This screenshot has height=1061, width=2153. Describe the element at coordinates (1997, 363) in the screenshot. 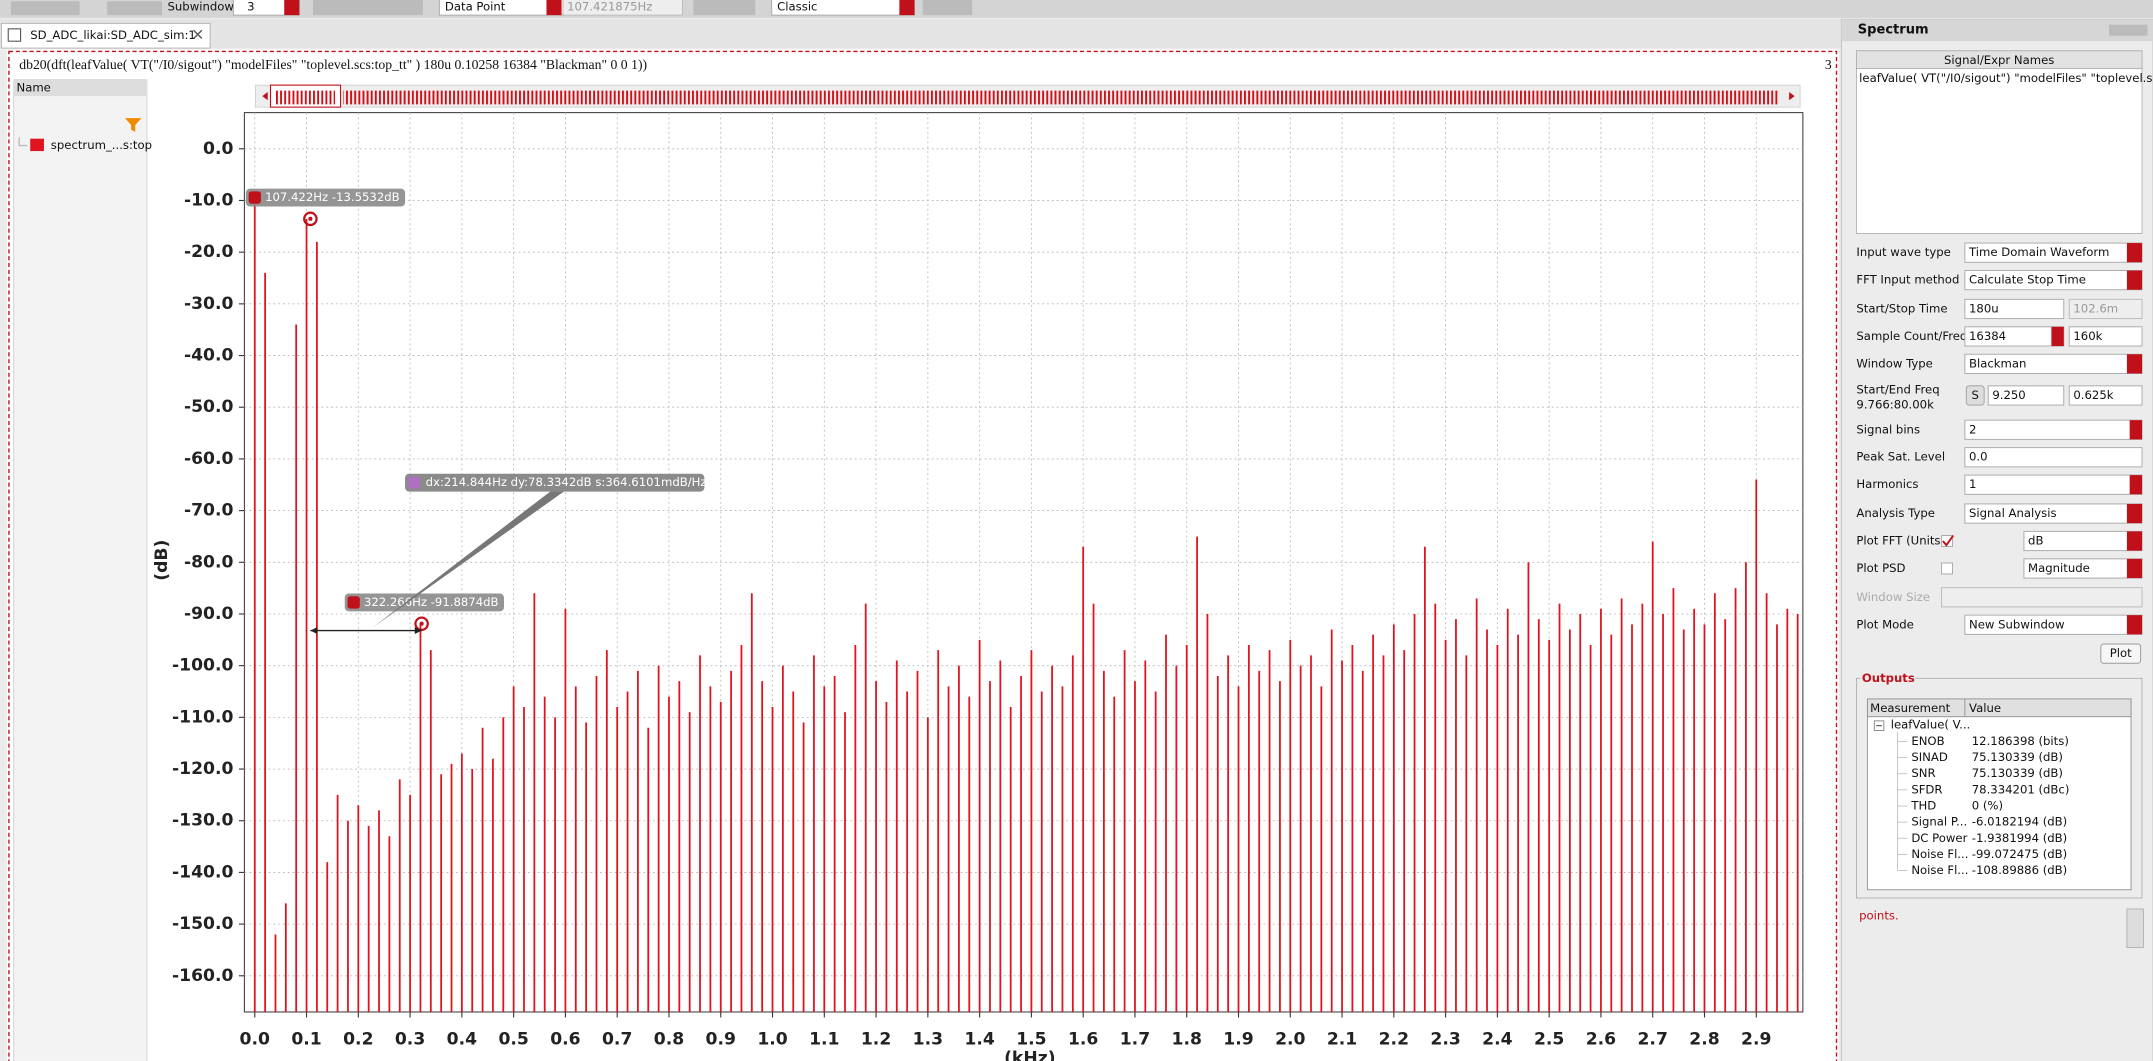

I see `field-value: Blackman` at that location.